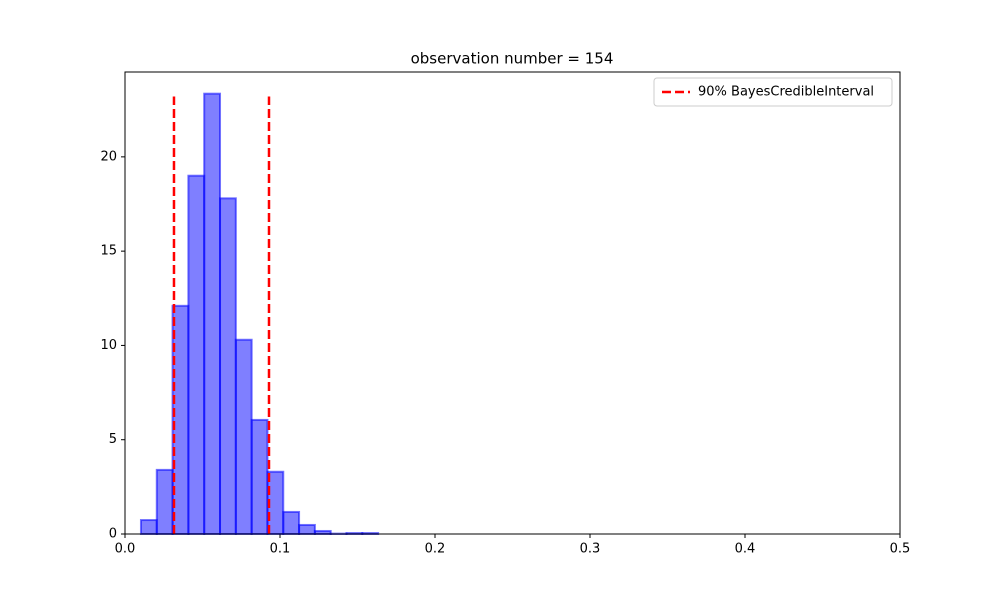 The image size is (1000, 604). Describe the element at coordinates (280, 549) in the screenshot. I see `x-tick-label: 0.1` at that location.